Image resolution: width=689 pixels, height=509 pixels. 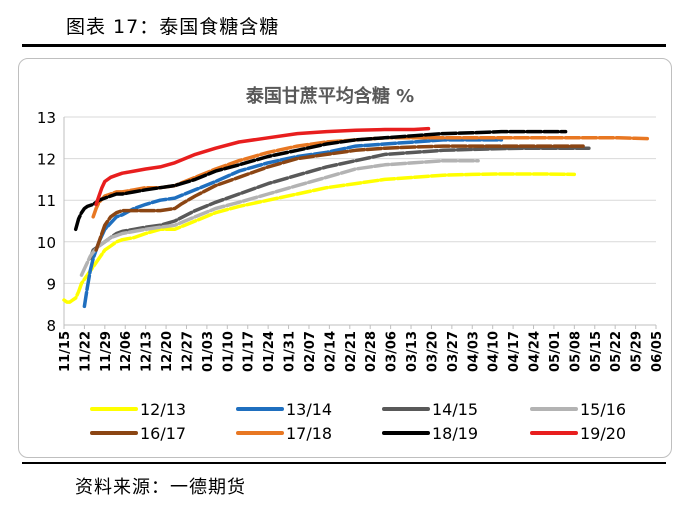 I want to click on legend-label: 14/15, so click(x=455, y=409).